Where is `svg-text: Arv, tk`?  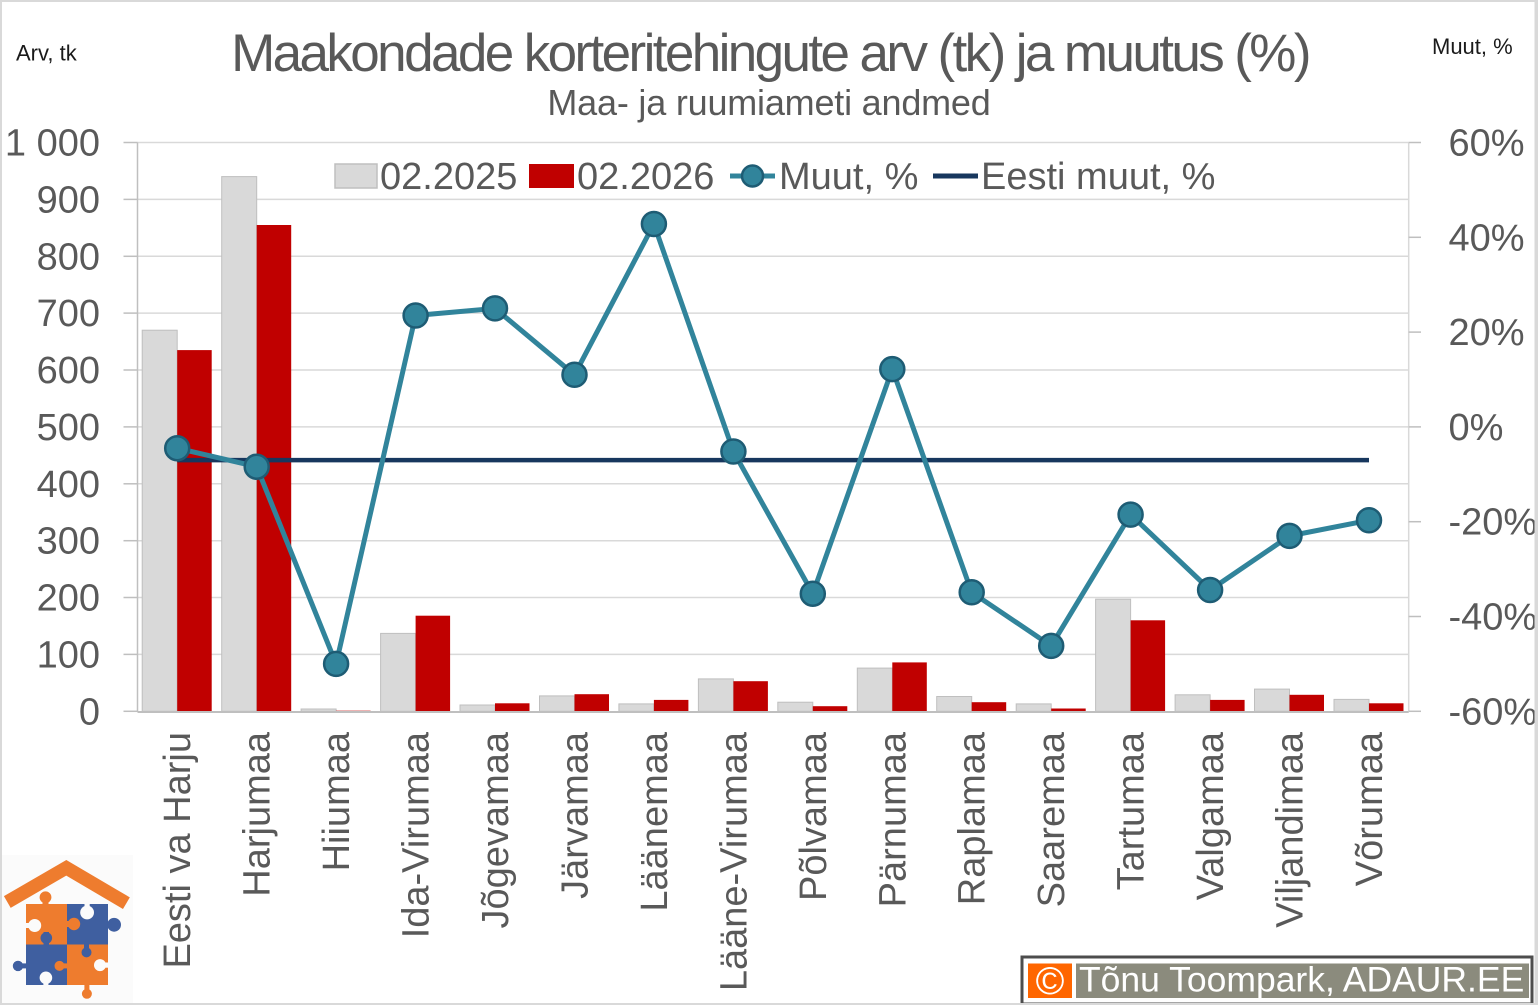 svg-text: Arv, tk is located at coordinates (47, 53).